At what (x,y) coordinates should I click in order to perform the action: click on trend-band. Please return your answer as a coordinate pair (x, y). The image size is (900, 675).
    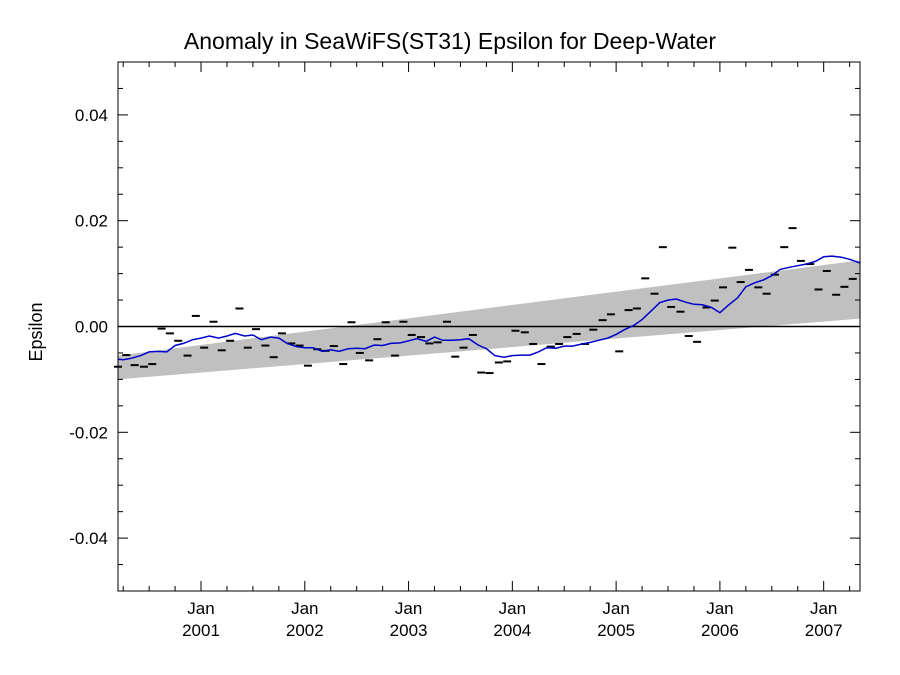
    Looking at the image, I should click on (489, 320).